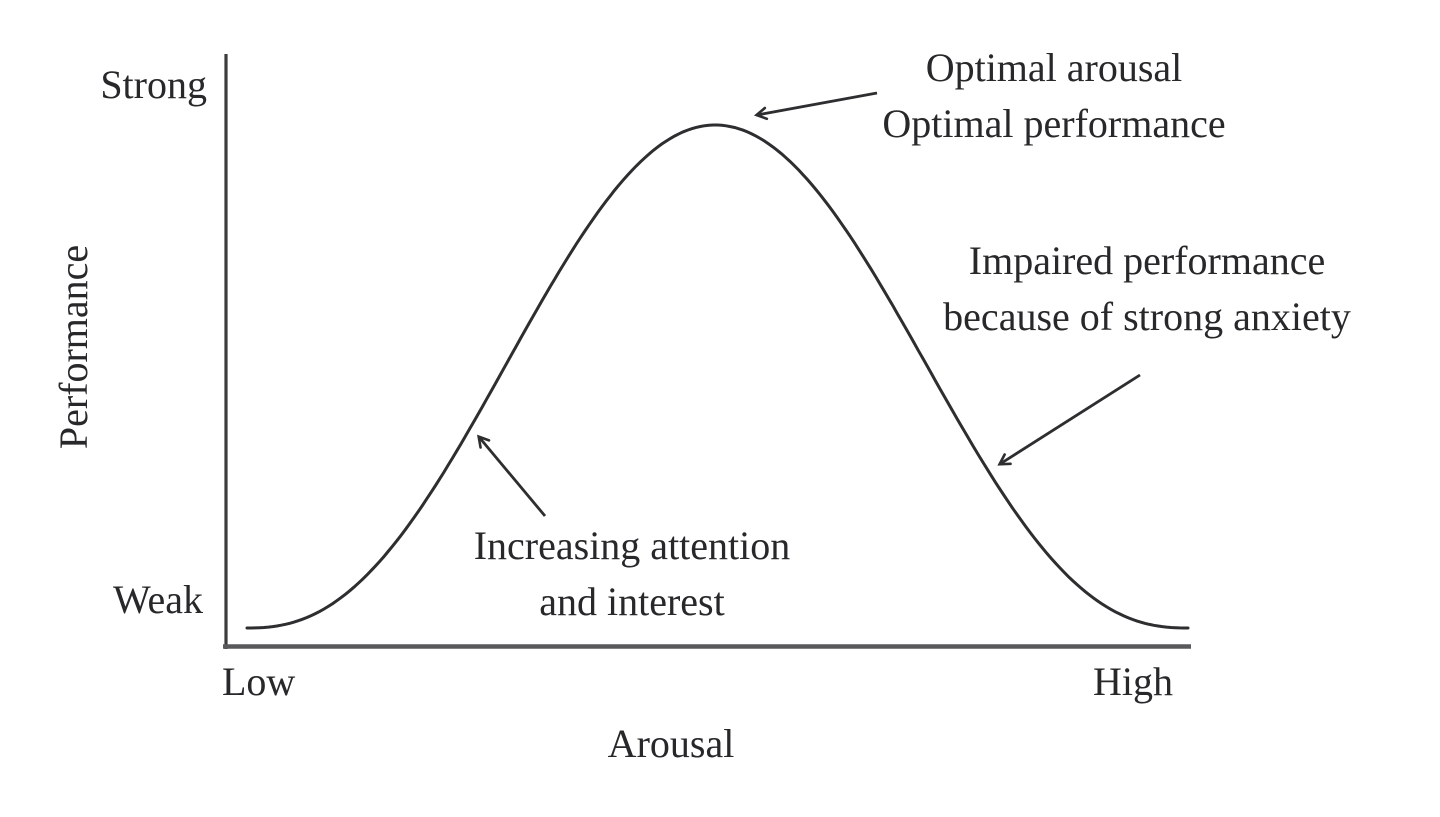 This screenshot has width=1440, height=817. What do you see at coordinates (1133, 681) in the screenshot?
I see `x-axis-tick-high: High` at bounding box center [1133, 681].